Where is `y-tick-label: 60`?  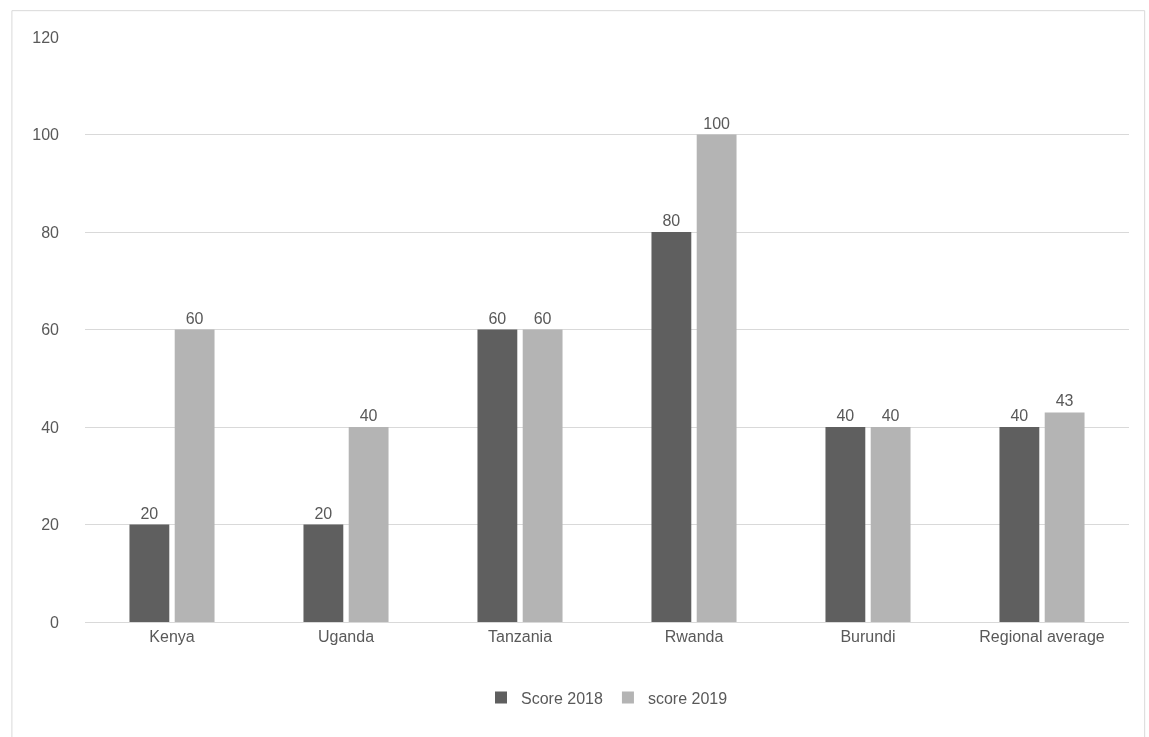 y-tick-label: 60 is located at coordinates (50, 330).